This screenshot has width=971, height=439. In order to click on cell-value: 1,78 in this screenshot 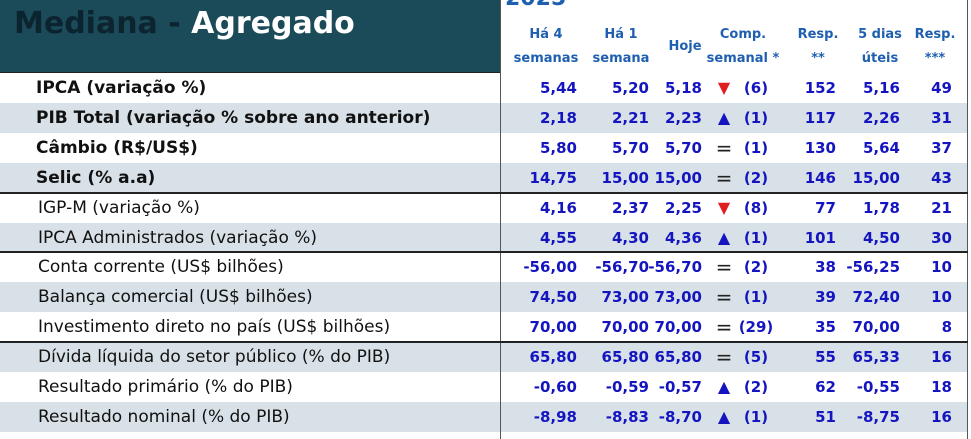, I will do `click(881, 207)`.